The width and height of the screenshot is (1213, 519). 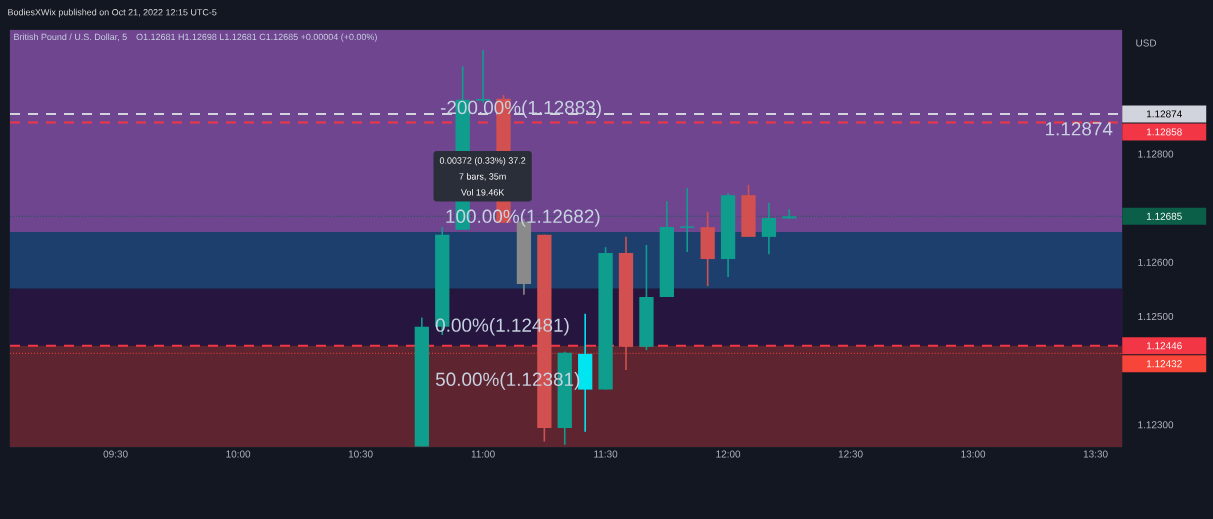 I want to click on x-tick-label: 13:30, so click(x=1095, y=454).